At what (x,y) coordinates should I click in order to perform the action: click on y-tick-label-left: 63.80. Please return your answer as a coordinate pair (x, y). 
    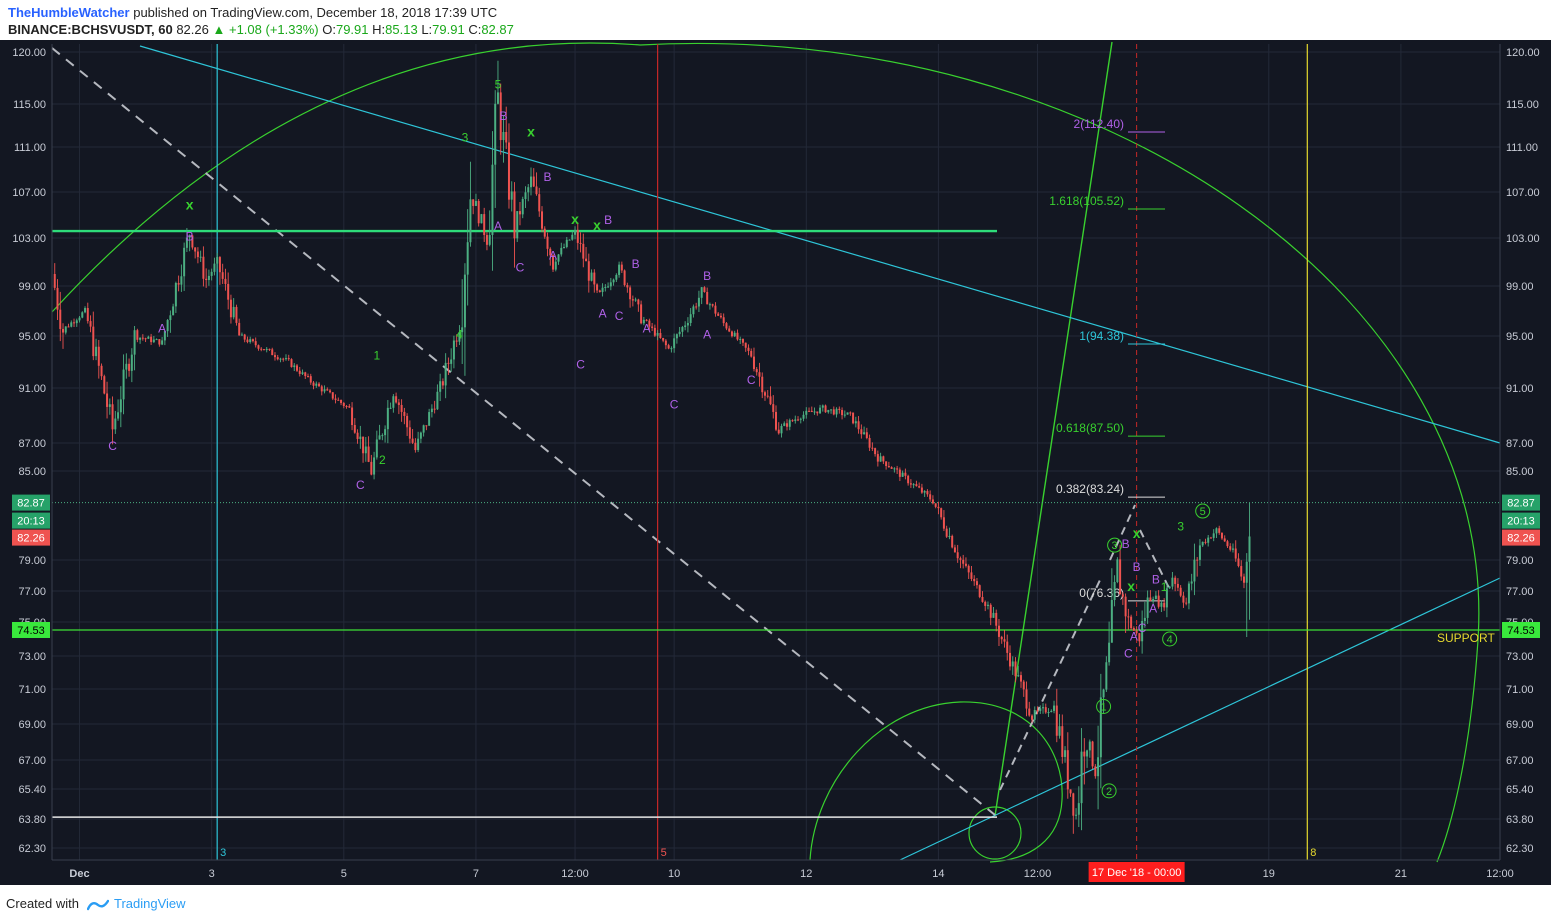
    Looking at the image, I should click on (32, 820).